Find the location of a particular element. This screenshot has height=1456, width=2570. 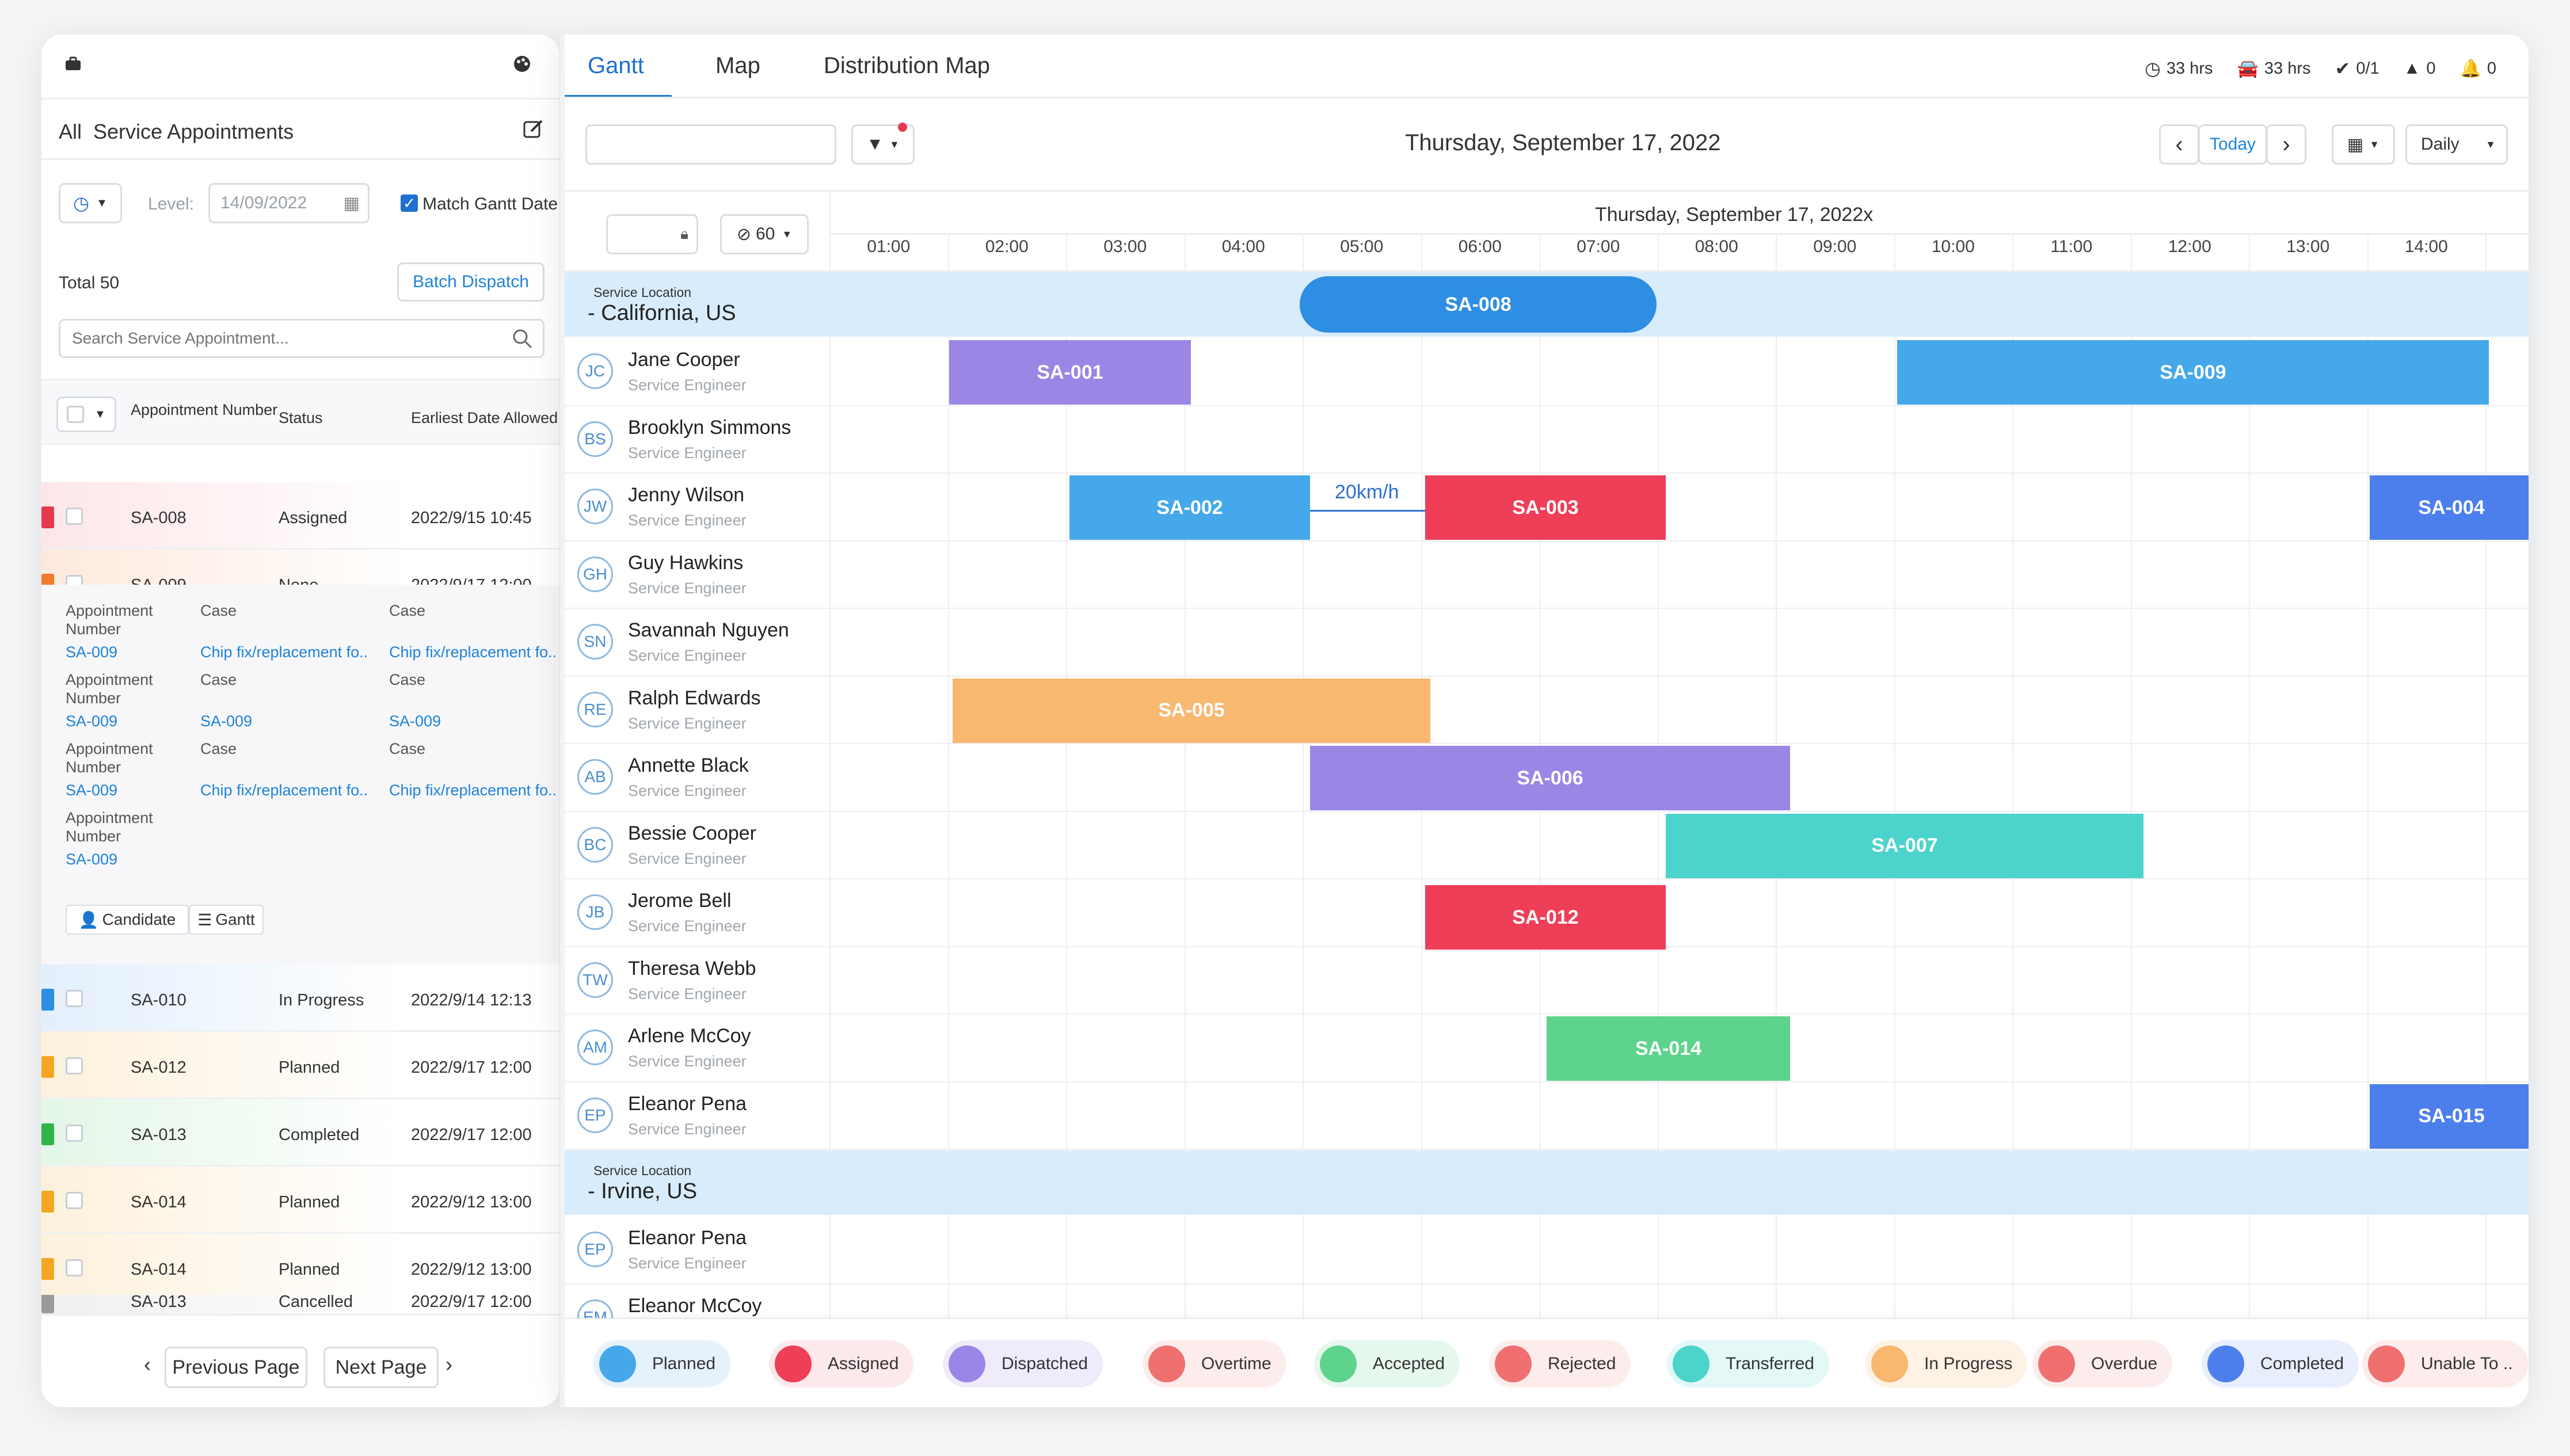

resource-row: AB Annette Black Service Engineer is located at coordinates (1547, 778).